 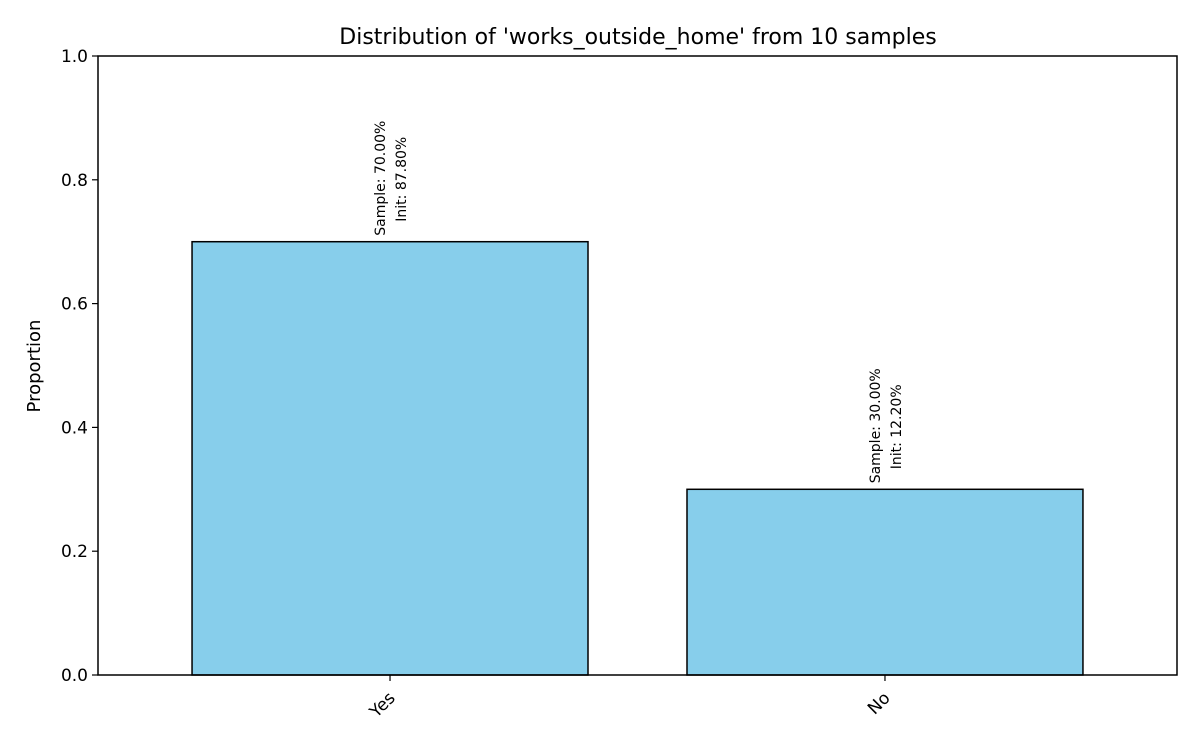 What do you see at coordinates (402, 179) in the screenshot?
I see `bar-annotation-init: Init: 87.80%` at bounding box center [402, 179].